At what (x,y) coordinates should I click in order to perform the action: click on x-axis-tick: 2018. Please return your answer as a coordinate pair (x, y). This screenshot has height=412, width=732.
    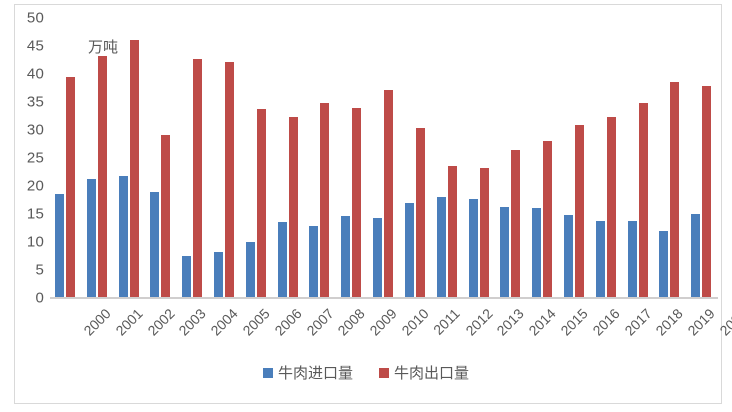
    Looking at the image, I should click on (669, 322).